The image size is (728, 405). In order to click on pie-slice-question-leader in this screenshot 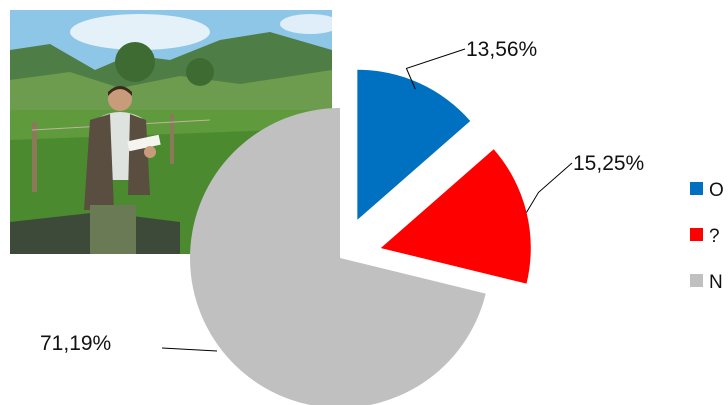, I will do `click(549, 187)`.